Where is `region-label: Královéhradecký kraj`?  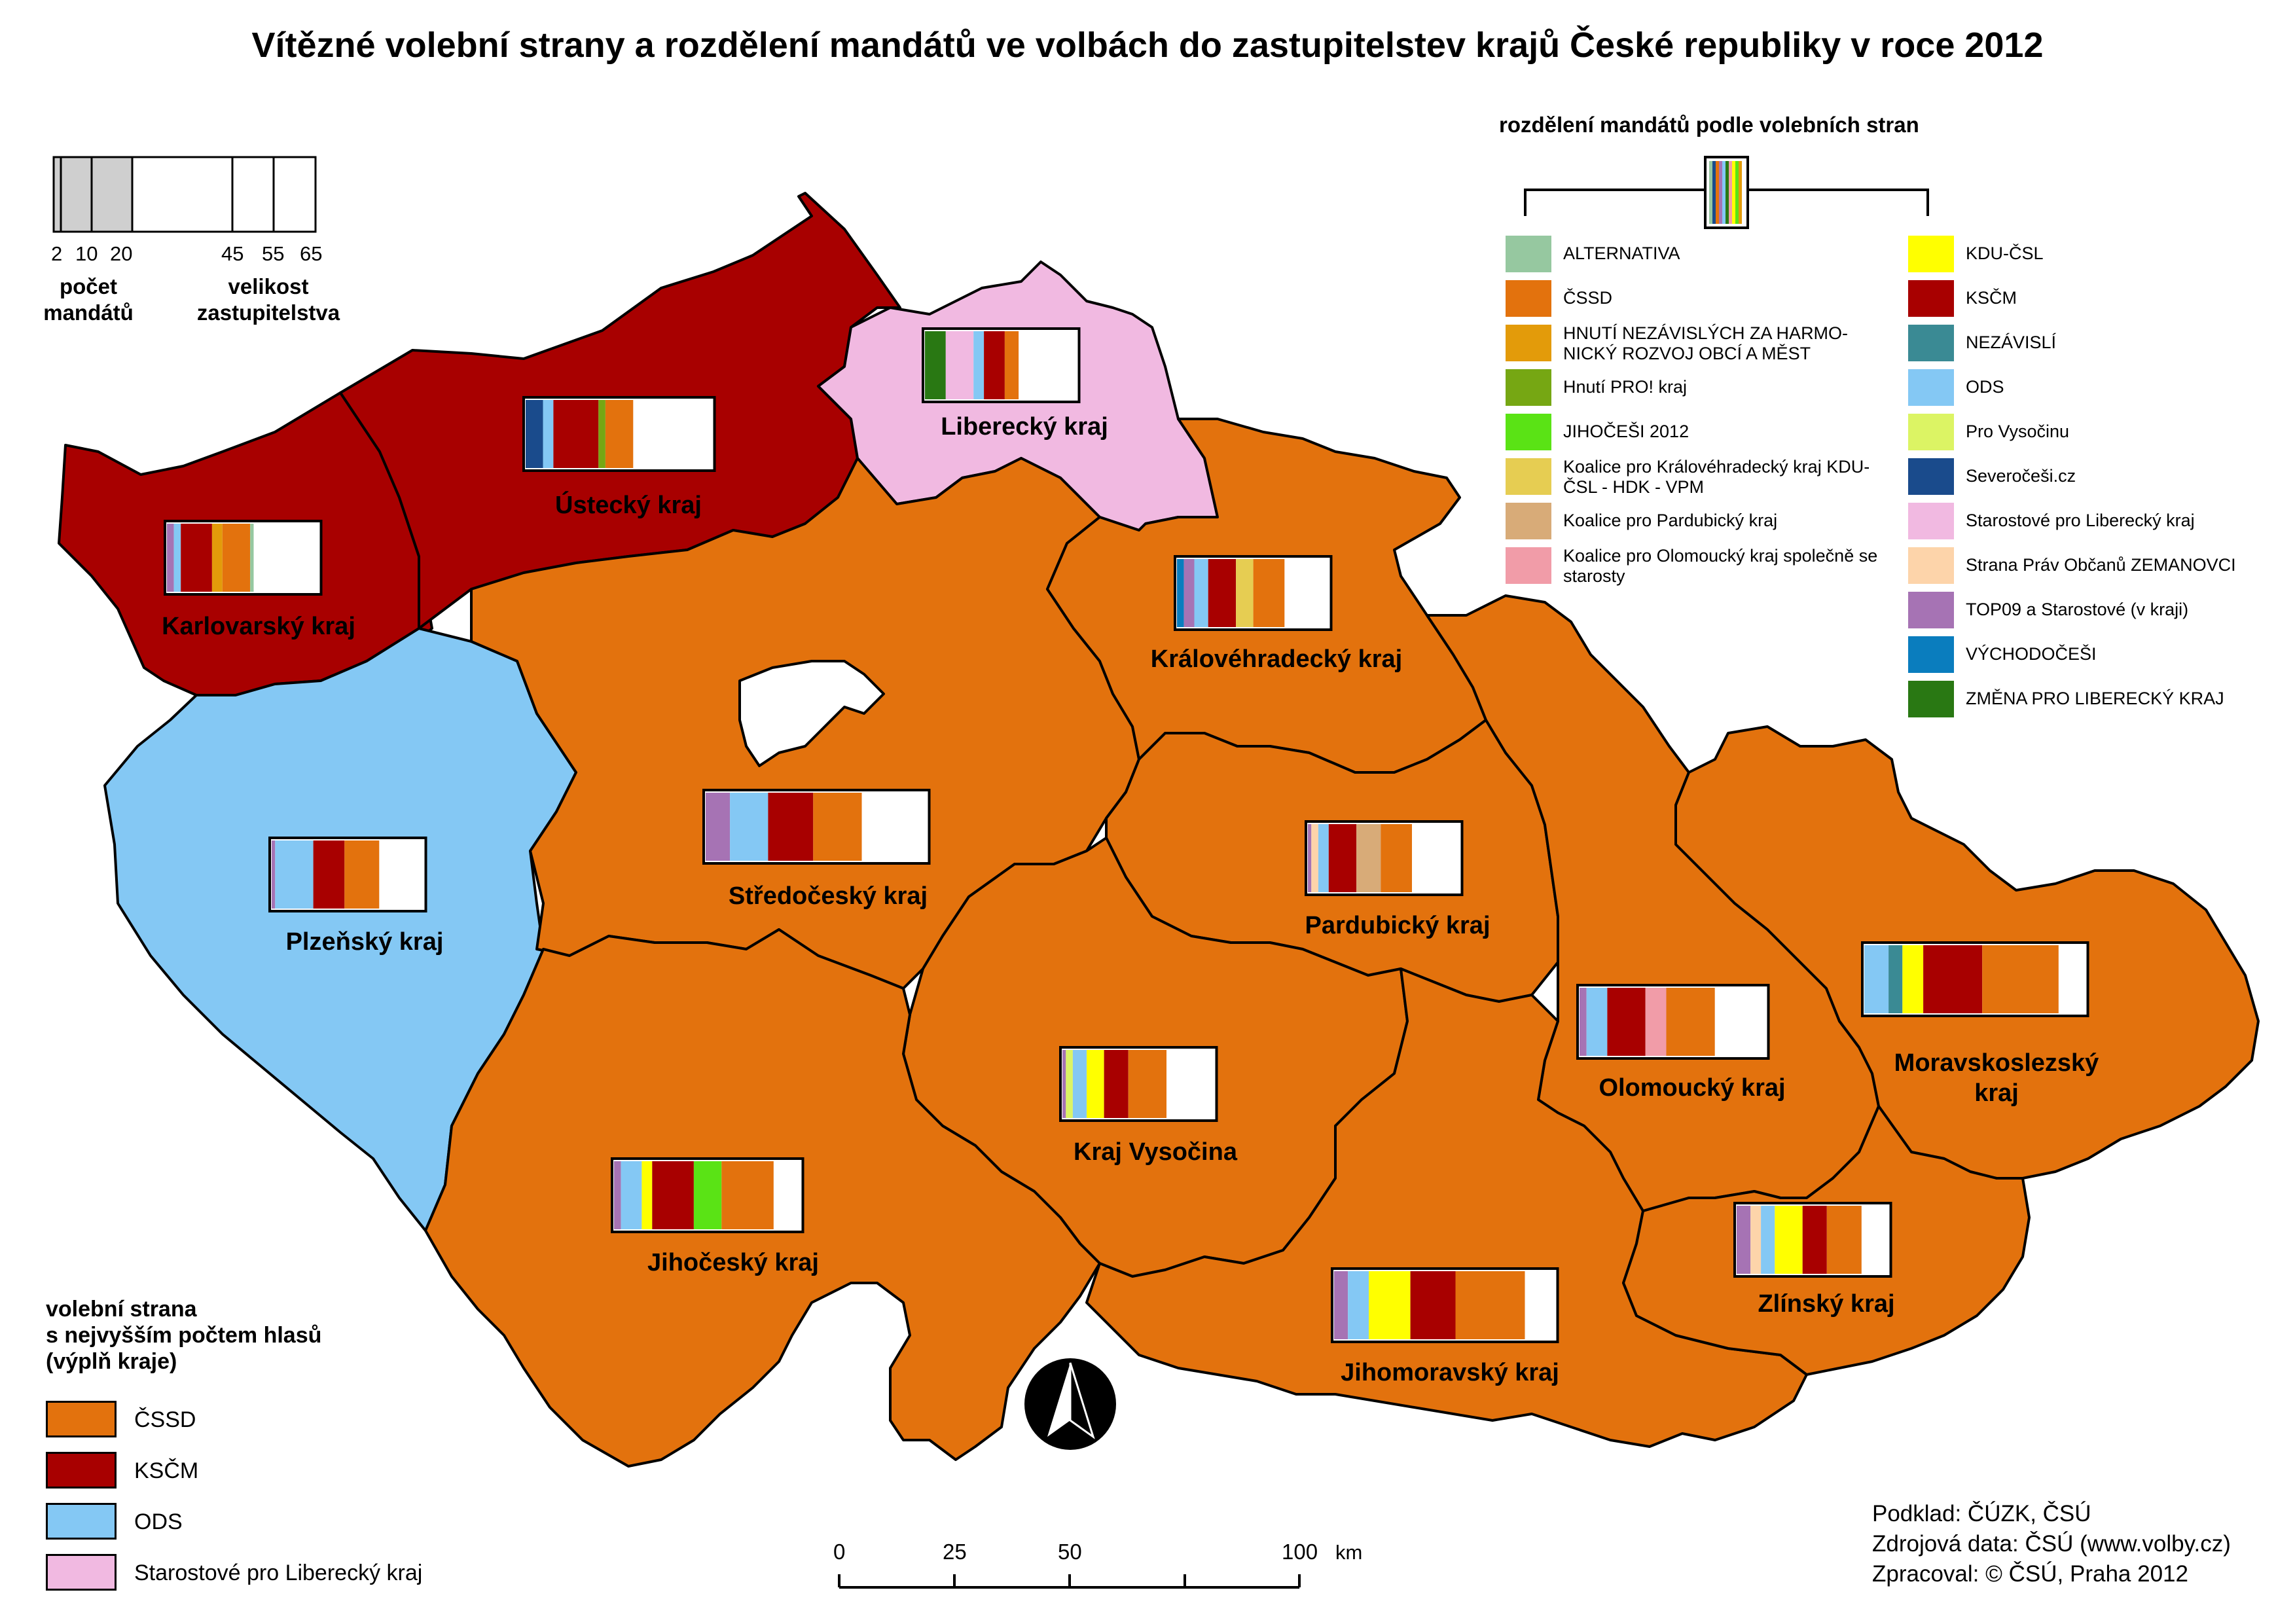
region-label: Královéhradecký kraj is located at coordinates (1277, 659).